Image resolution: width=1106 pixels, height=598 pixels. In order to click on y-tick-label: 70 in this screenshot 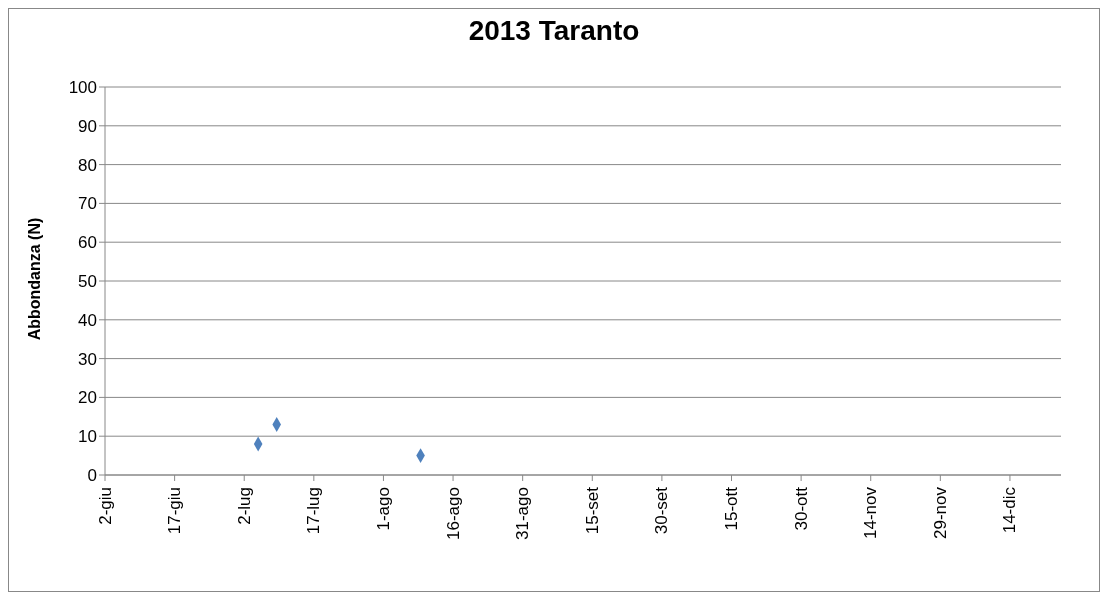, I will do `click(87, 204)`.